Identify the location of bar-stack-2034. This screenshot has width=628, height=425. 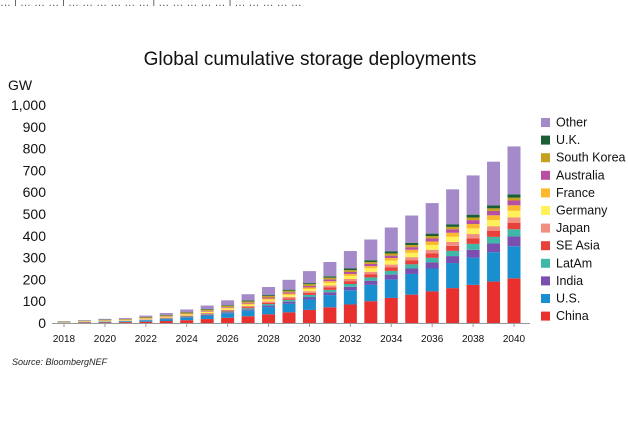
(391, 275).